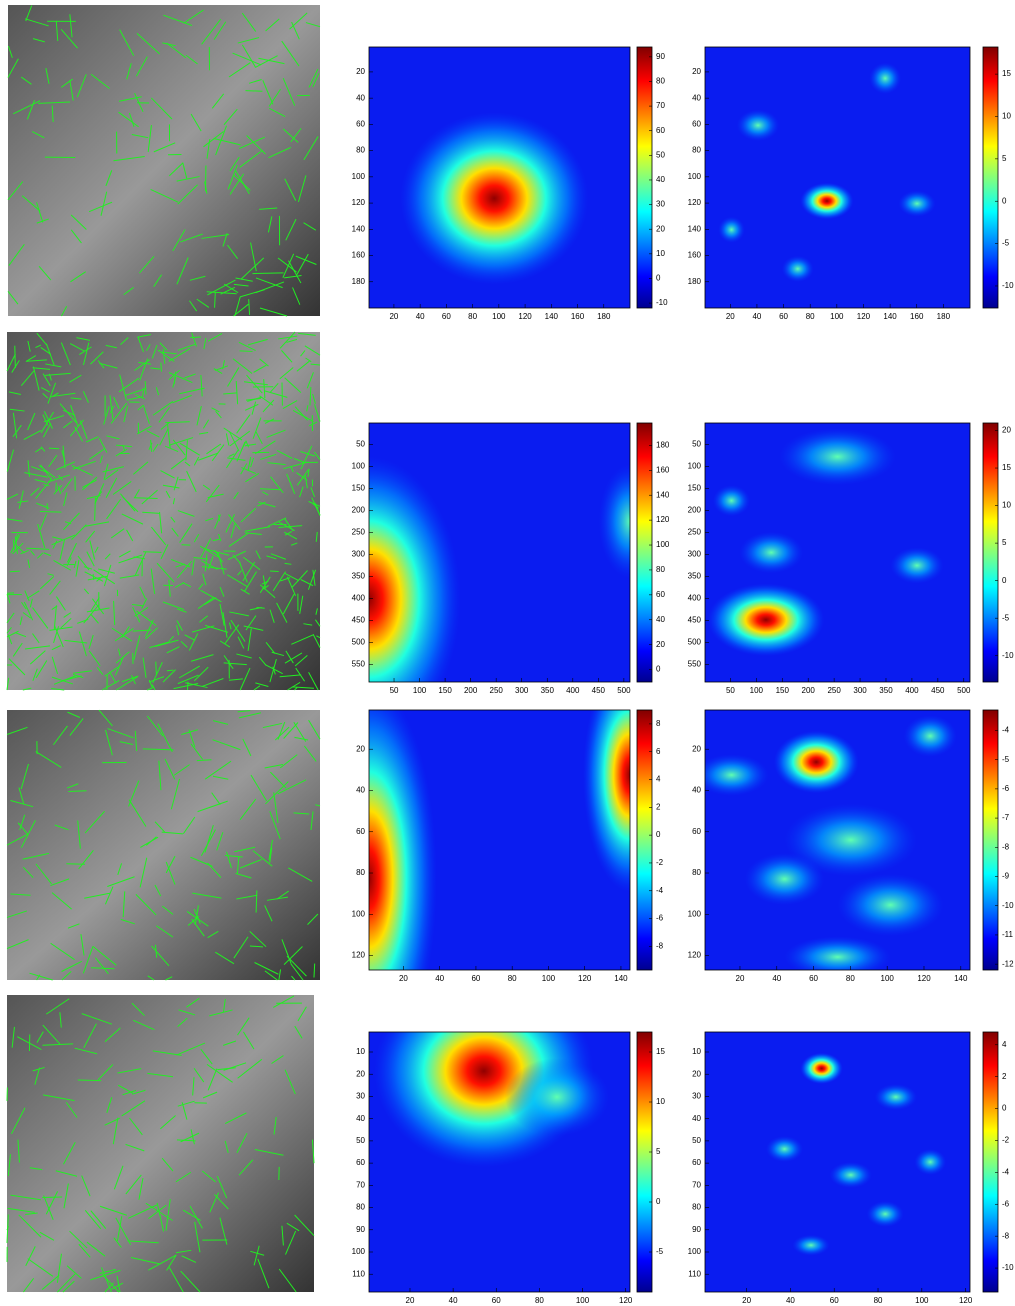 The image size is (1015, 1306). What do you see at coordinates (696, 790) in the screenshot?
I see `y-tick-label: 40` at bounding box center [696, 790].